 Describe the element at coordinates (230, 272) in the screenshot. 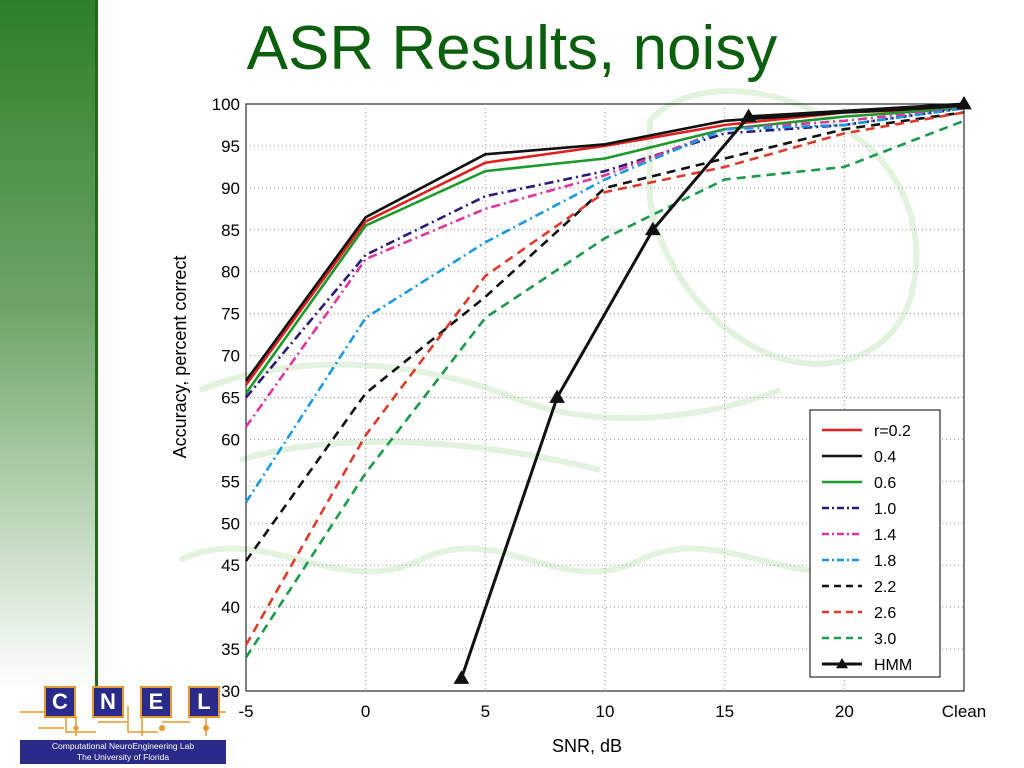

I see `y-tick-label: 80` at that location.